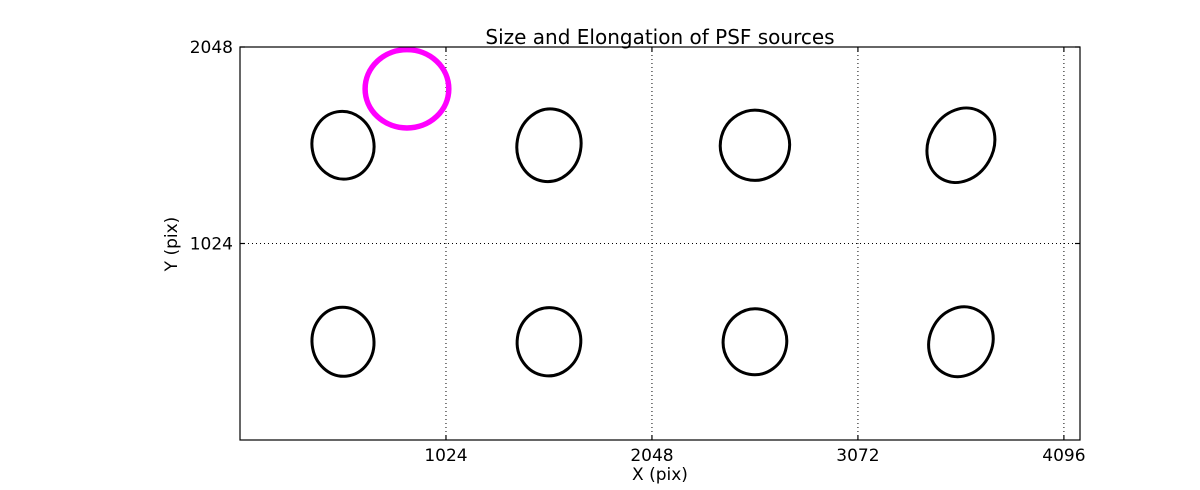 The width and height of the screenshot is (1200, 490). Describe the element at coordinates (211, 245) in the screenshot. I see `y-tick-label: 1024` at that location.